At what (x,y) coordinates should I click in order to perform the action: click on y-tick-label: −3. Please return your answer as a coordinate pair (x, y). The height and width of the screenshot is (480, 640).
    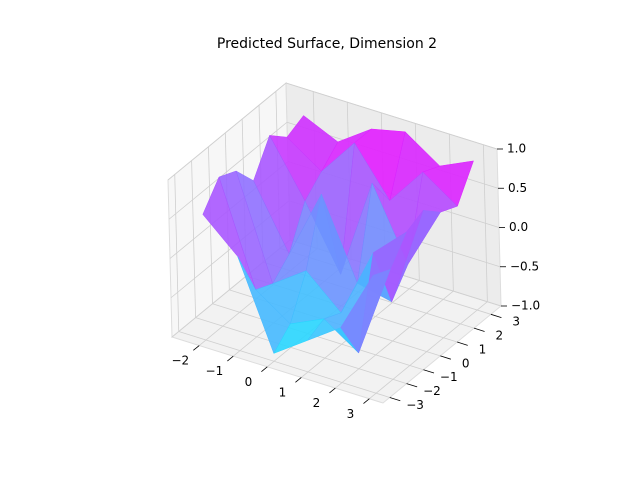
    Looking at the image, I should click on (415, 405).